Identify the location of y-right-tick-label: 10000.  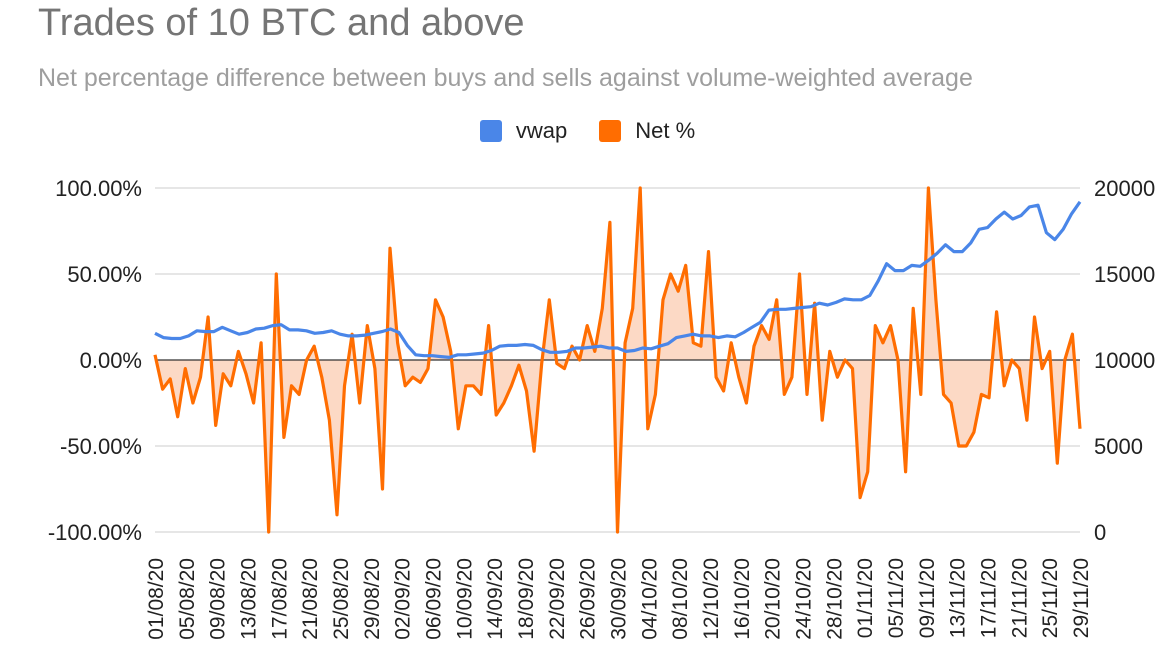
(1124, 360).